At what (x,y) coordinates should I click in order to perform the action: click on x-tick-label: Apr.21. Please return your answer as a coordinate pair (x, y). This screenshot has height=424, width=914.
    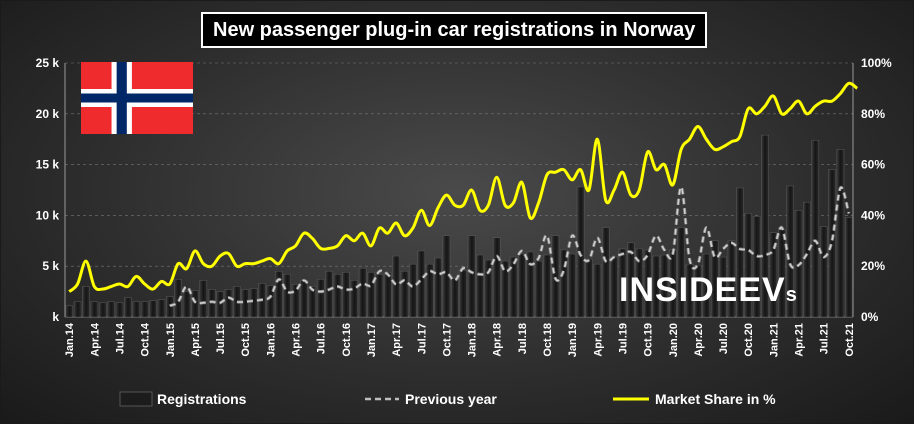
    Looking at the image, I should click on (800, 340).